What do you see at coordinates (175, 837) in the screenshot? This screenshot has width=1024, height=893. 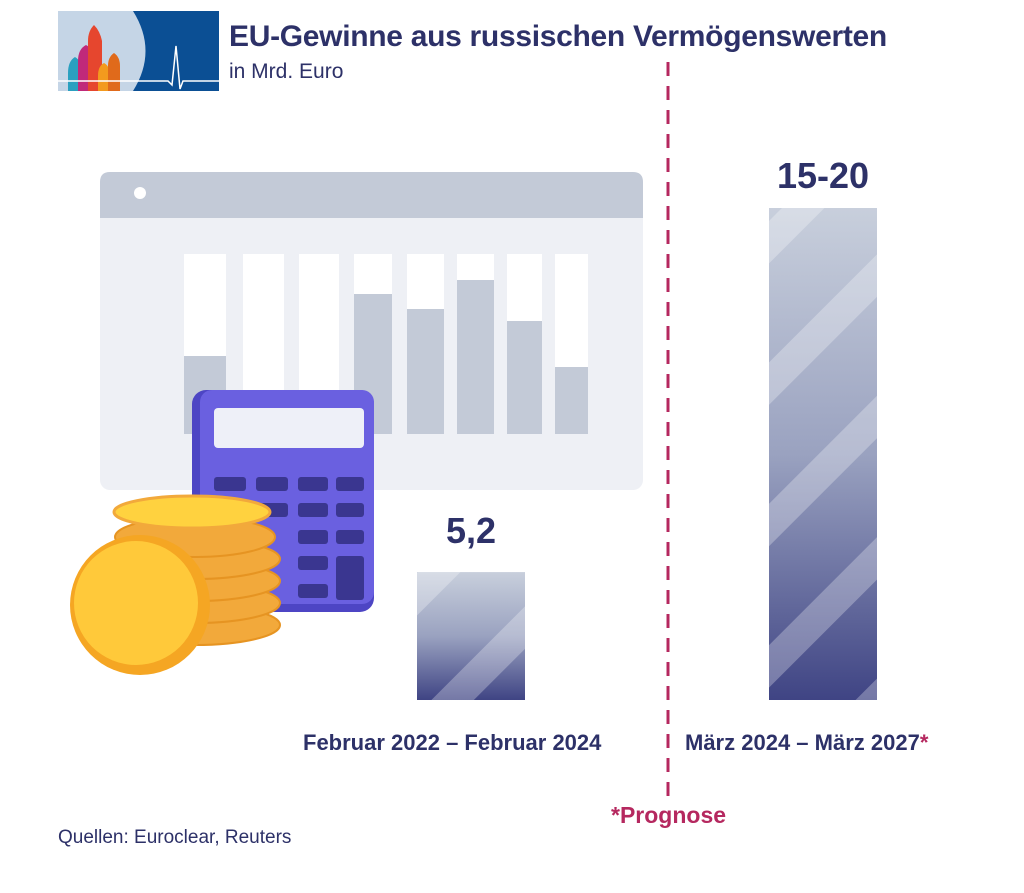 I see `source-note: Quellen: Euroclear, Reuters` at bounding box center [175, 837].